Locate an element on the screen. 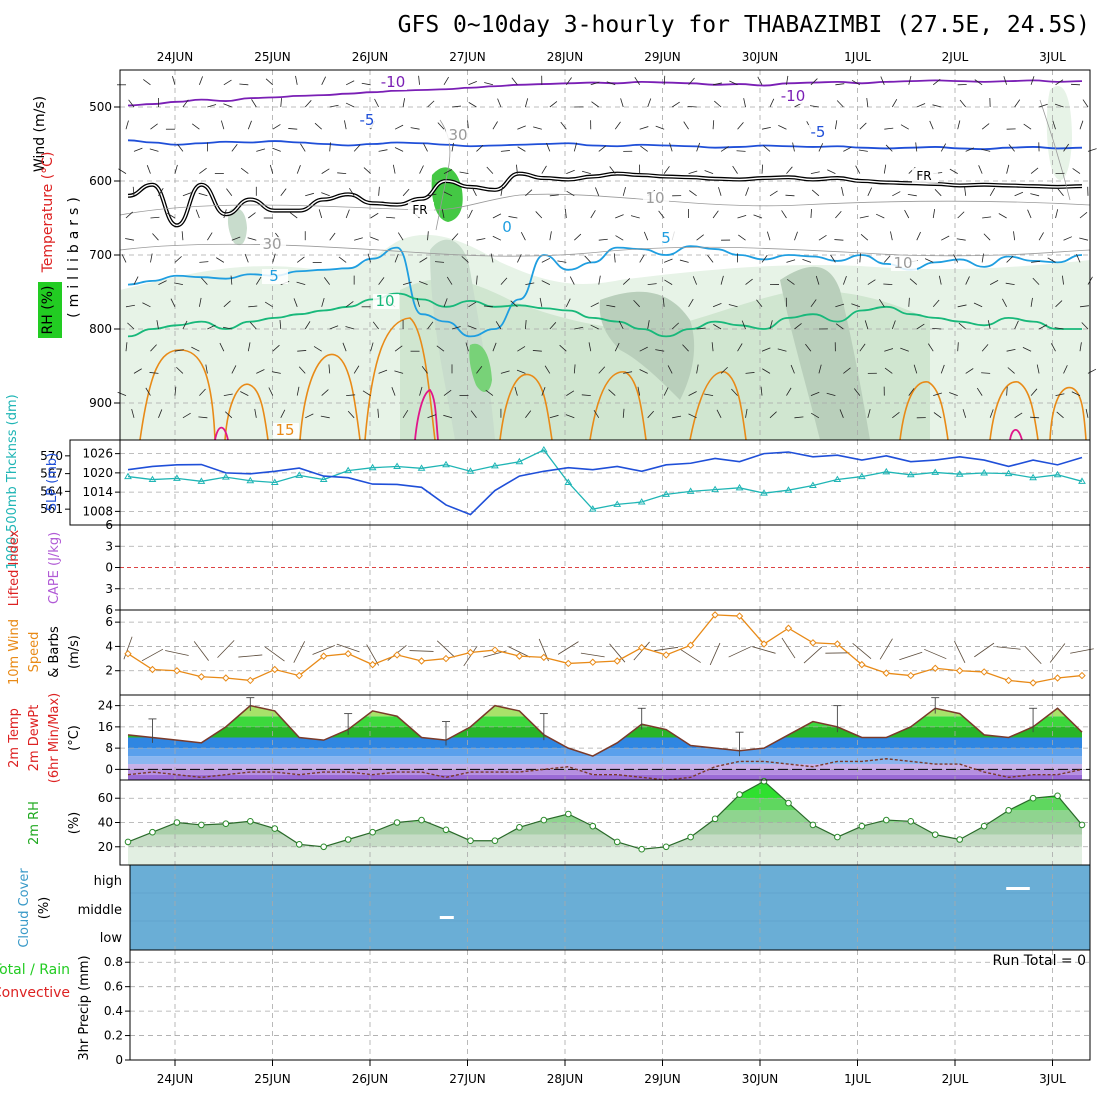 Image resolution: width=1100 pixels, height=1100 pixels. contour-label: FR is located at coordinates (419, 210).